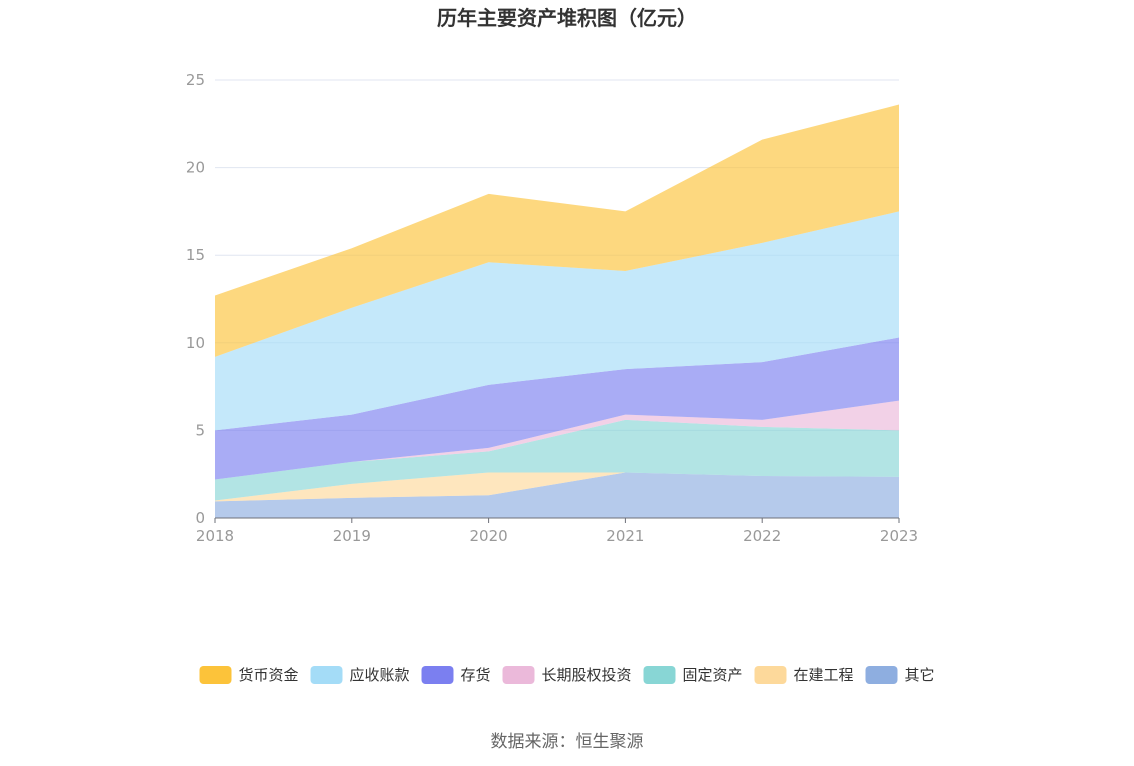  What do you see at coordinates (900, 675) in the screenshot?
I see `legend-item: 其它` at bounding box center [900, 675].